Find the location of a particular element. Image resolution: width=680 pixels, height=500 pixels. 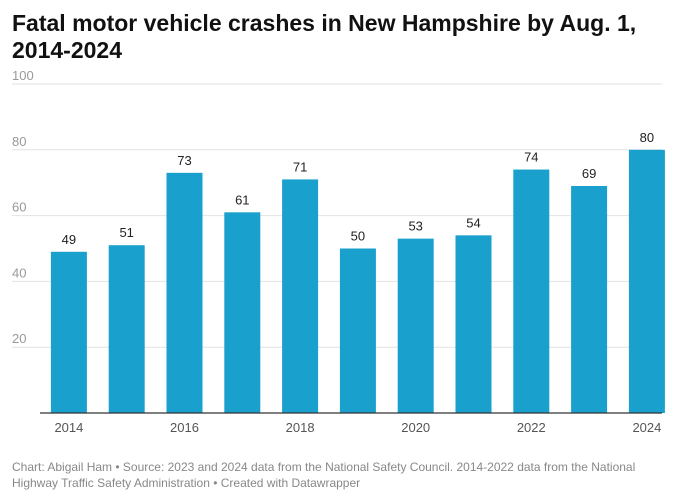

y-tick-label: 80 is located at coordinates (19, 141).